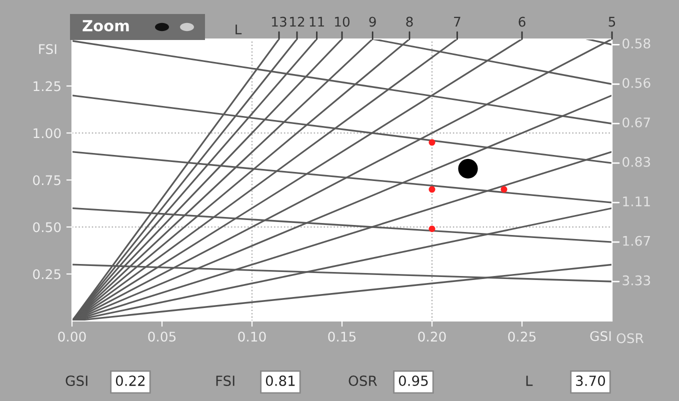 This screenshot has width=679, height=401. Describe the element at coordinates (162, 337) in the screenshot. I see `x-tick-label: 0.05` at that location.